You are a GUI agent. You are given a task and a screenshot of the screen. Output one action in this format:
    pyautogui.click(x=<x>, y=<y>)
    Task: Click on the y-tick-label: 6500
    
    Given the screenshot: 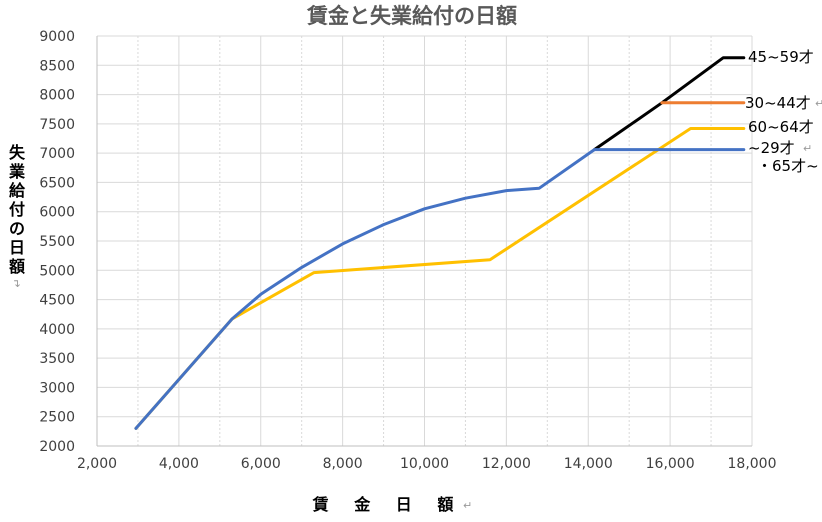 What is the action you would take?
    pyautogui.click(x=57, y=183)
    